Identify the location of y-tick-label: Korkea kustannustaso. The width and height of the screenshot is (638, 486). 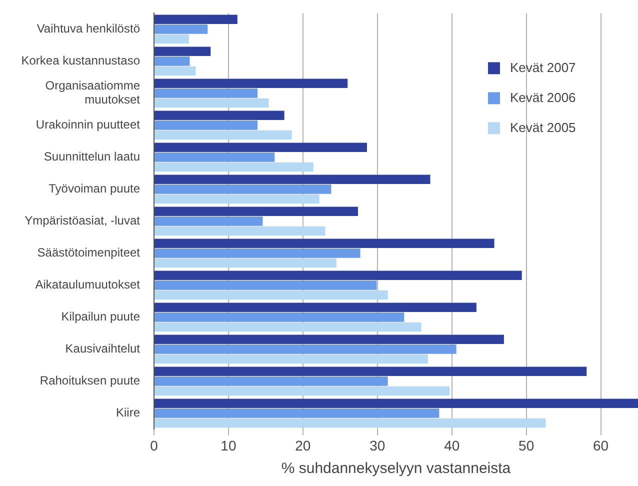
(80, 61).